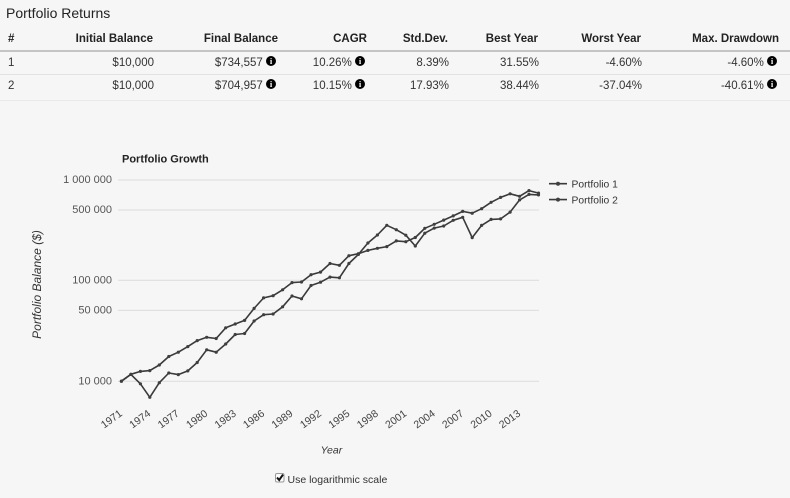 This screenshot has height=498, width=790. Describe the element at coordinates (339, 420) in the screenshot. I see `svg-text: 1995` at that location.